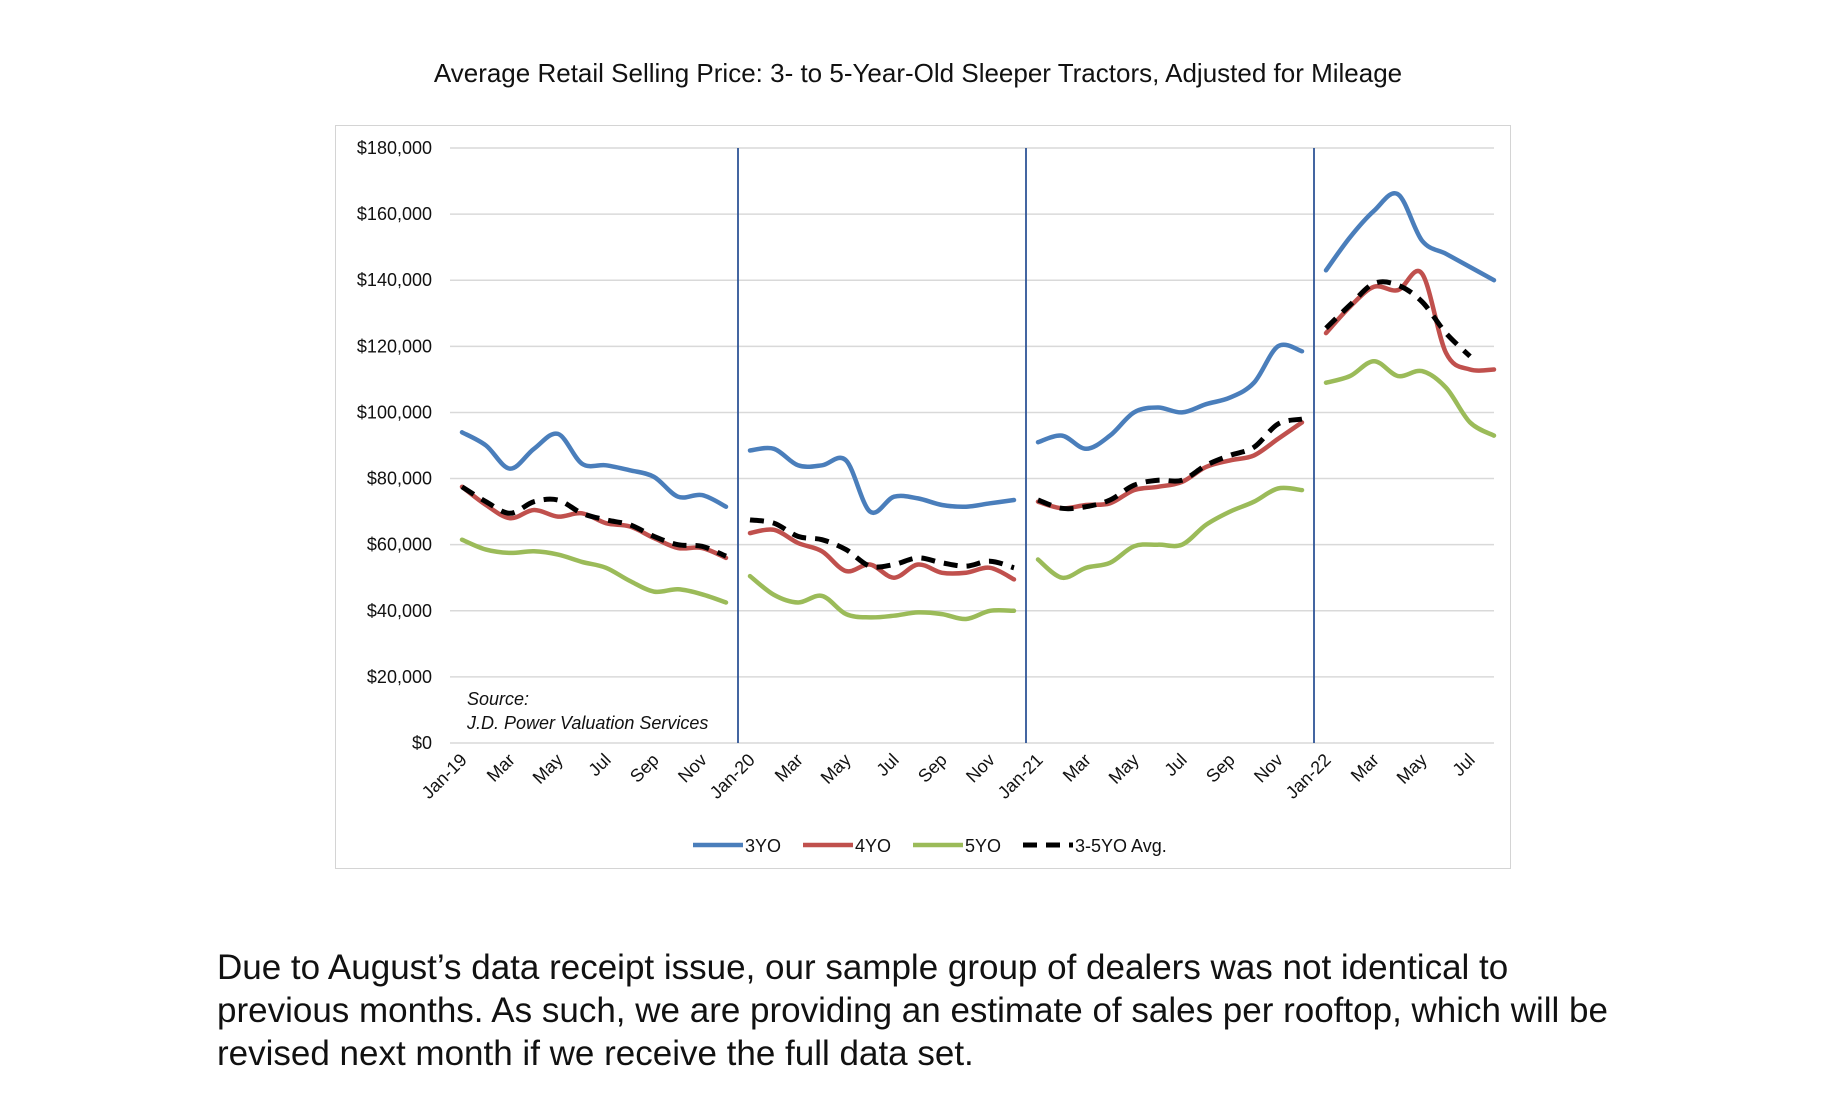  Describe the element at coordinates (983, 846) in the screenshot. I see `legend-label: 5YO` at that location.